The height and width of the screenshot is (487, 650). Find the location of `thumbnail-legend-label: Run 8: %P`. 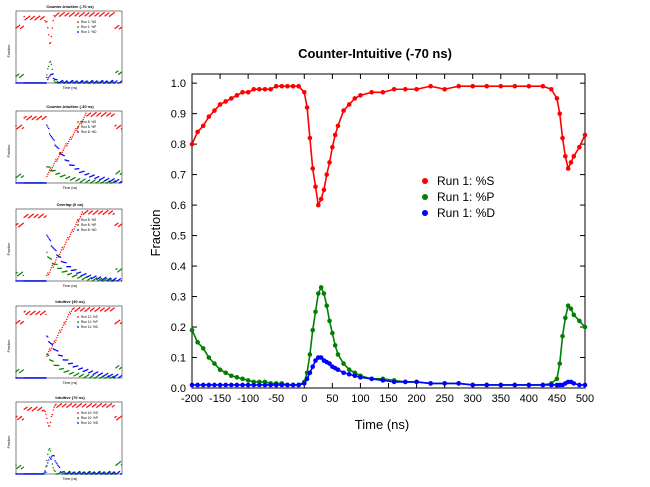

thumbnail-legend-label: Run 8: %P is located at coordinates (88, 127).